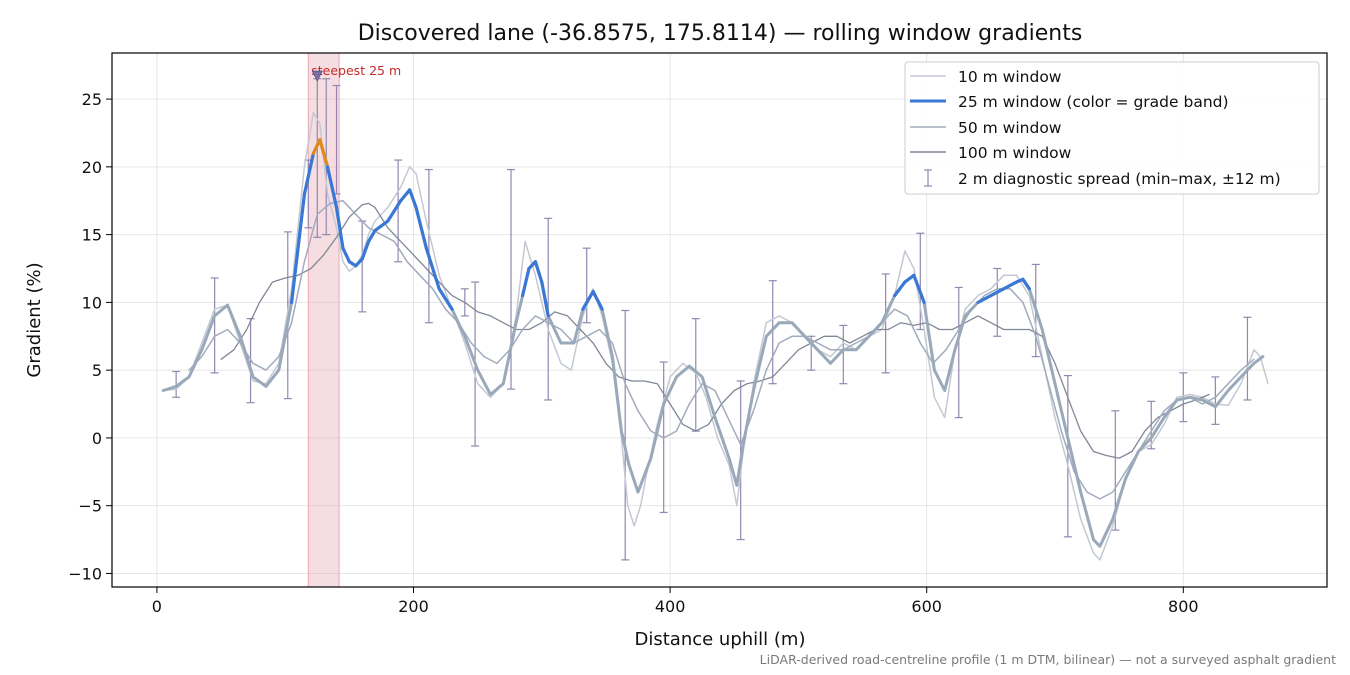 This screenshot has width=1350, height=675. Describe the element at coordinates (92, 302) in the screenshot. I see `y-tick-label: 10` at that location.